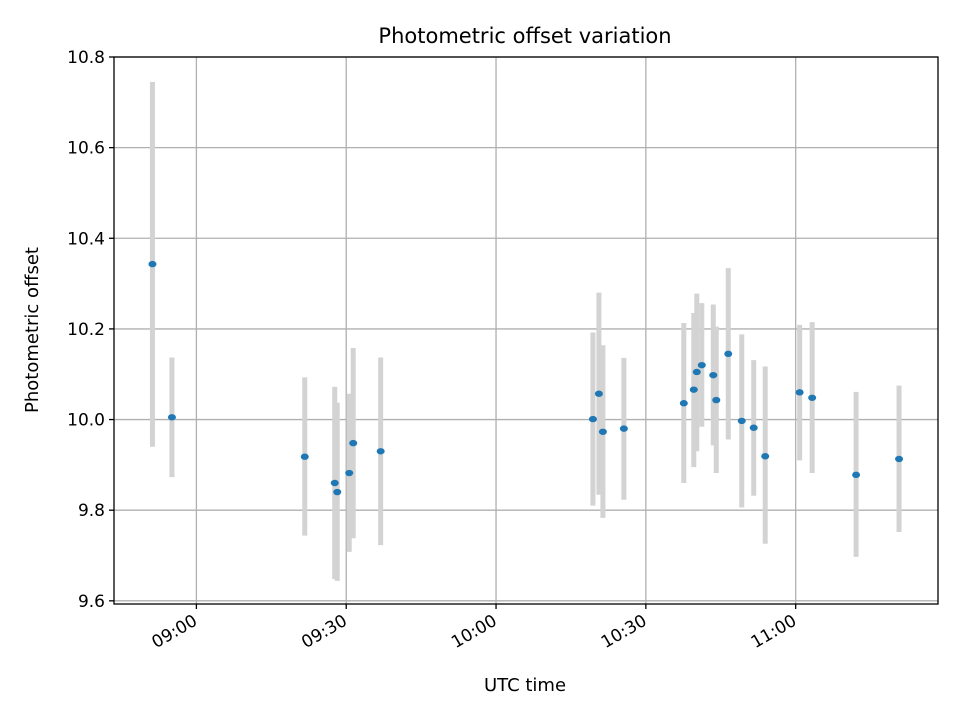 This screenshot has height=720, width=960. Describe the element at coordinates (91, 511) in the screenshot. I see `y-tick-label: 9.8` at that location.